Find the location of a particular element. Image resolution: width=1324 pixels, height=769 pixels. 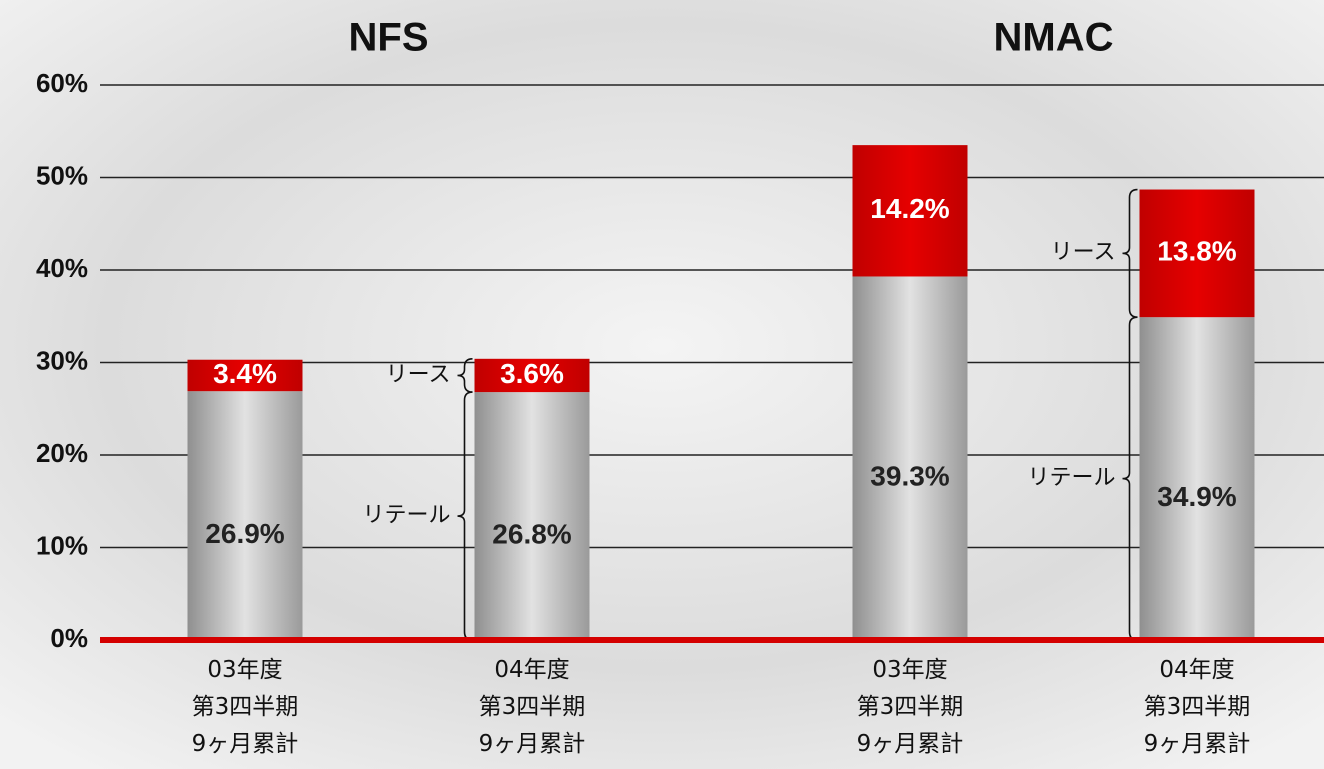

data-label: 3.4% is located at coordinates (245, 373).